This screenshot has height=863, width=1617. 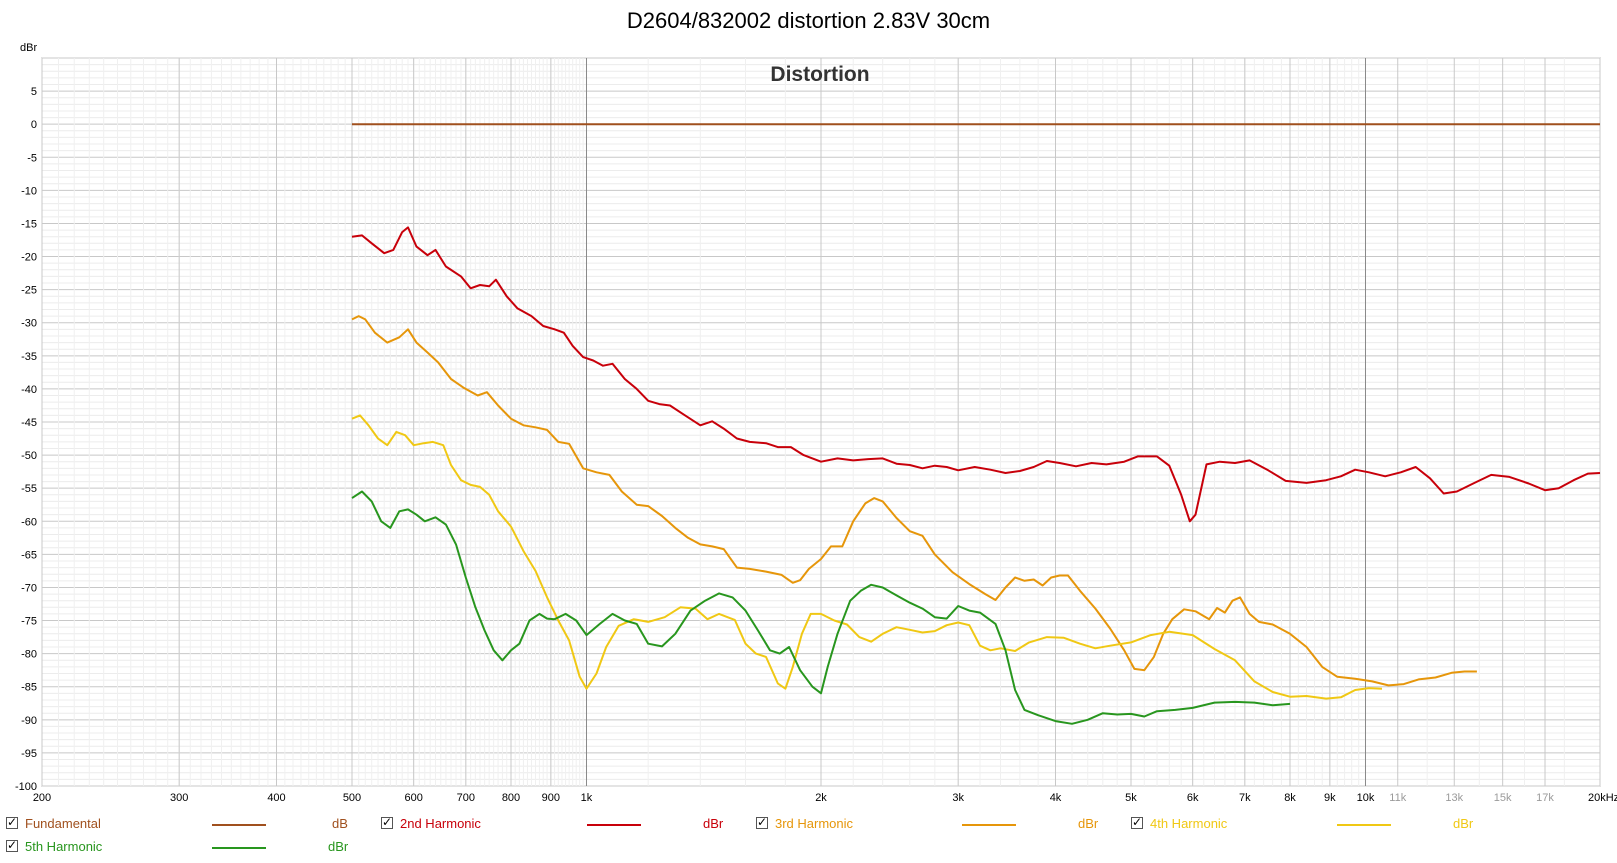 What do you see at coordinates (511, 798) in the screenshot?
I see `x-tick-label: 800` at bounding box center [511, 798].